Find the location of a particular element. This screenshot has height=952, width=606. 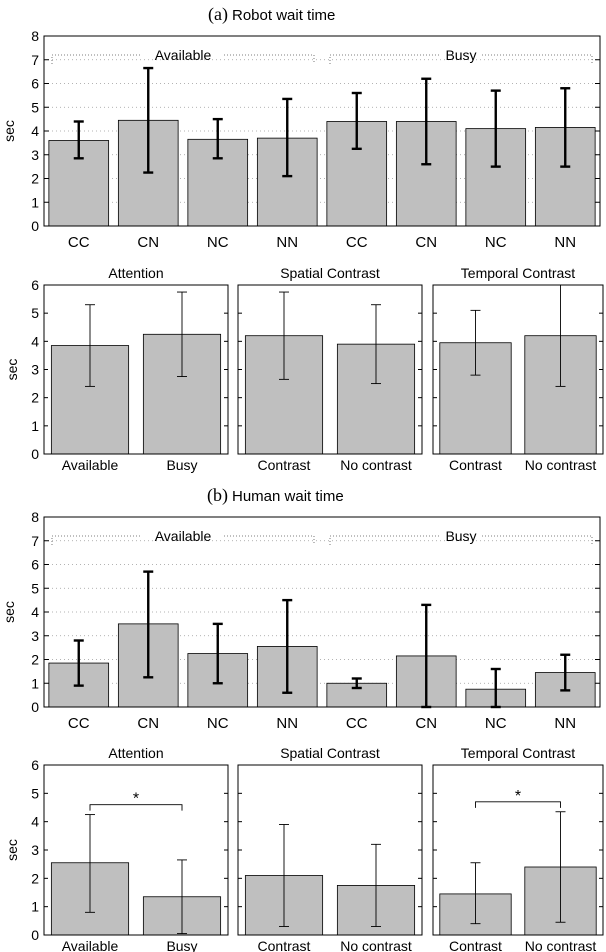

robot-title: (a) Robot wait time is located at coordinates (271, 14).